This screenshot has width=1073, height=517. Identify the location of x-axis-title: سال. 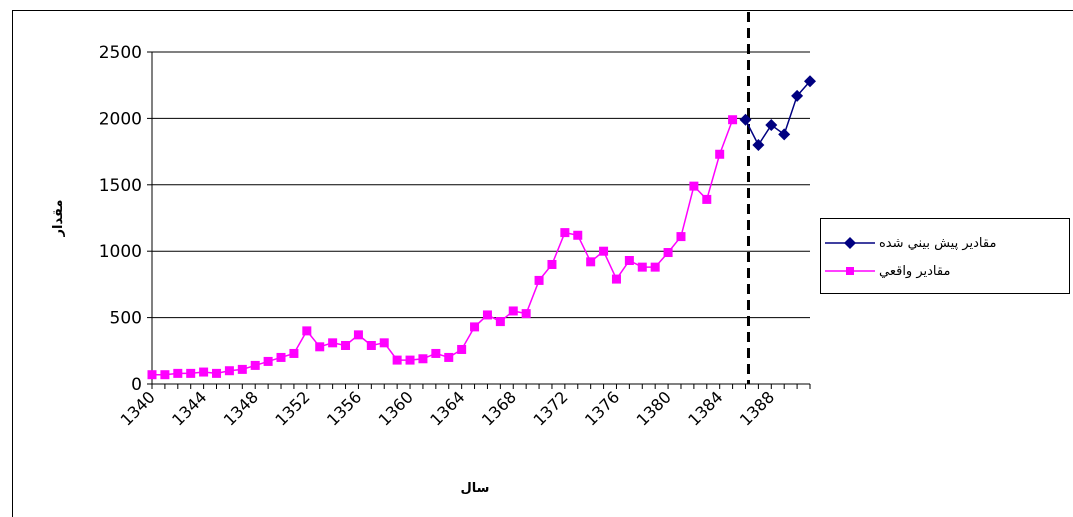
(475, 488).